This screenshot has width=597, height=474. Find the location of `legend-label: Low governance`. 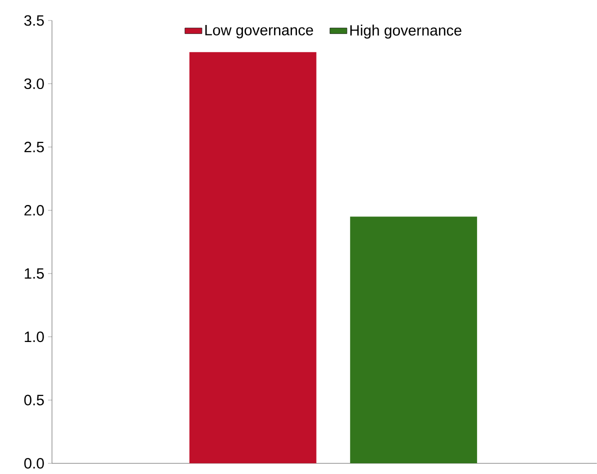

legend-label: Low governance is located at coordinates (259, 31).